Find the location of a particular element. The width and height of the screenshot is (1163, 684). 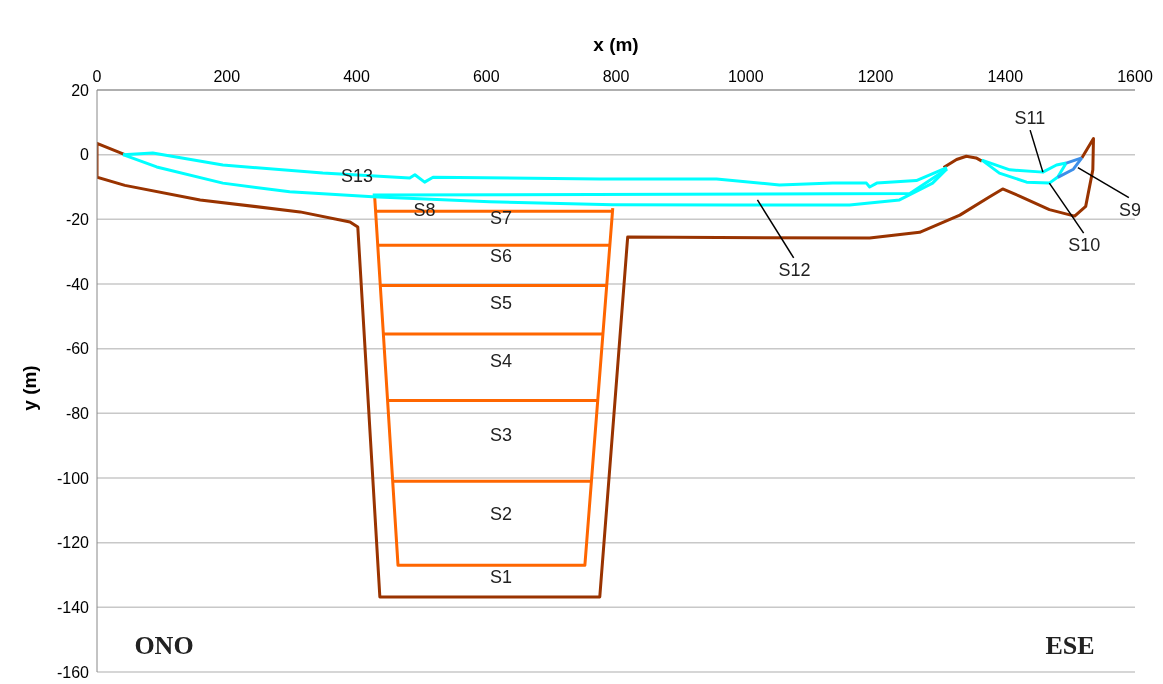

y-tick-label: 20 is located at coordinates (80, 90).